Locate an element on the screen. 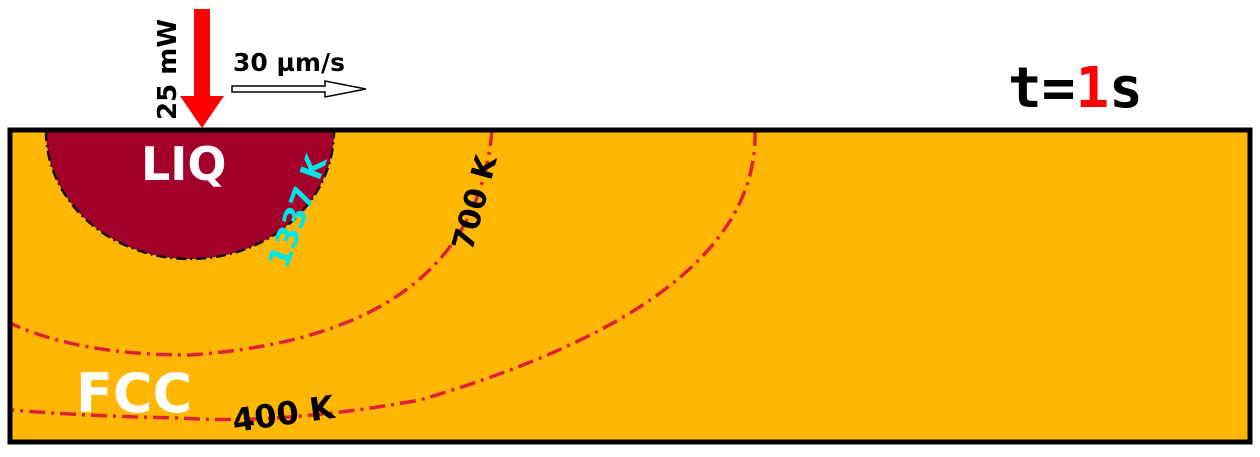 The width and height of the screenshot is (1260, 457). laser-arrow-icon is located at coordinates (202, 68).